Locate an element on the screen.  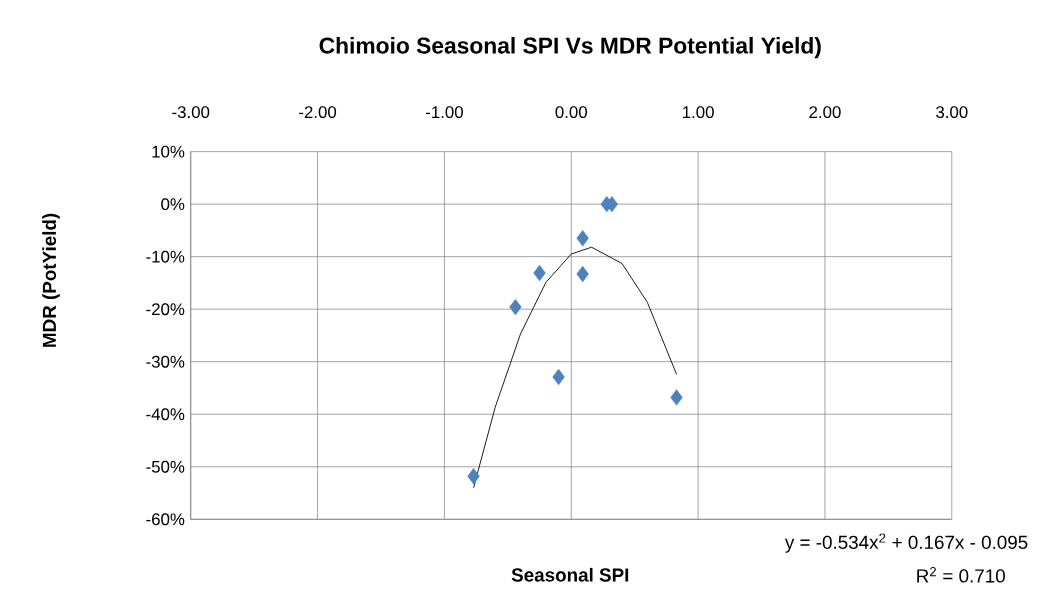
chart-title: Chimoio Seasonal SPI Vs MDR Potential Yield) is located at coordinates (570, 48).